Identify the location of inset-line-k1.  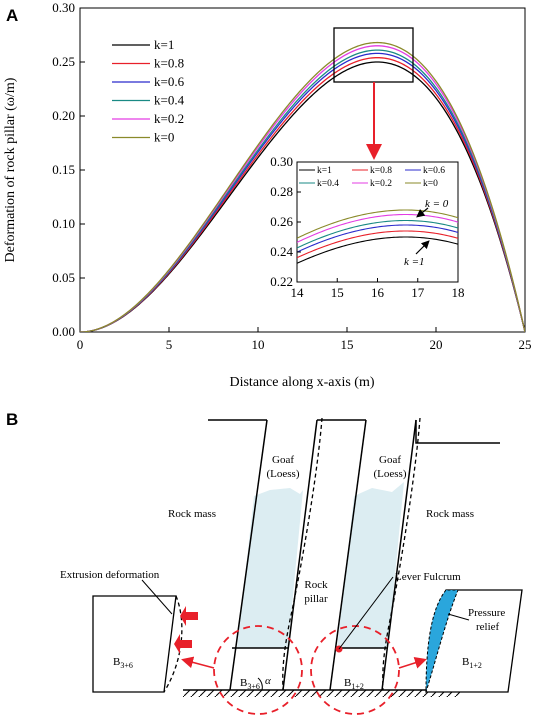
(377, 250).